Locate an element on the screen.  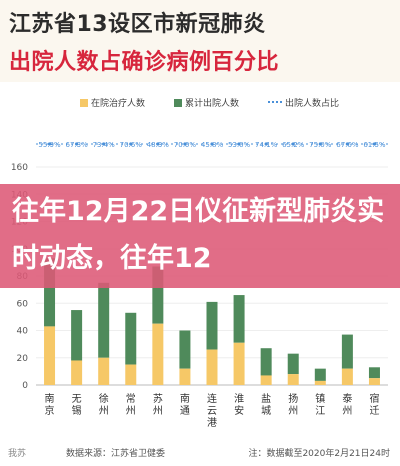
legend-item-rate: 出院人数占比 is located at coordinates (303, 102).